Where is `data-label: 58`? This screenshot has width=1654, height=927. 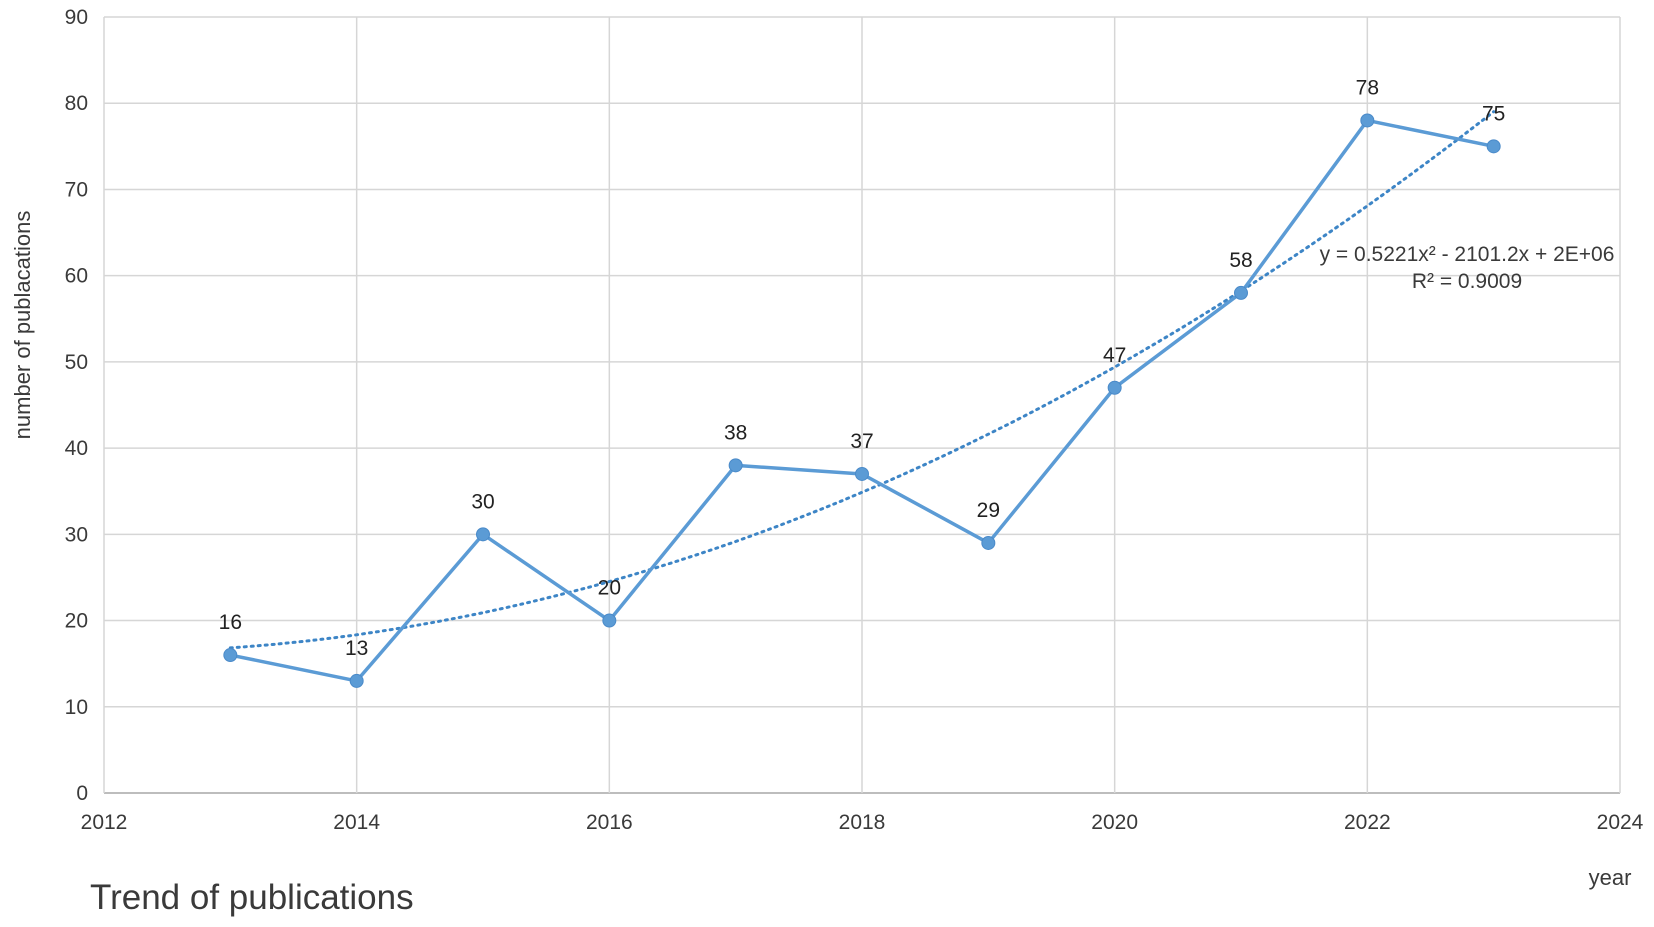 data-label: 58 is located at coordinates (1240, 260).